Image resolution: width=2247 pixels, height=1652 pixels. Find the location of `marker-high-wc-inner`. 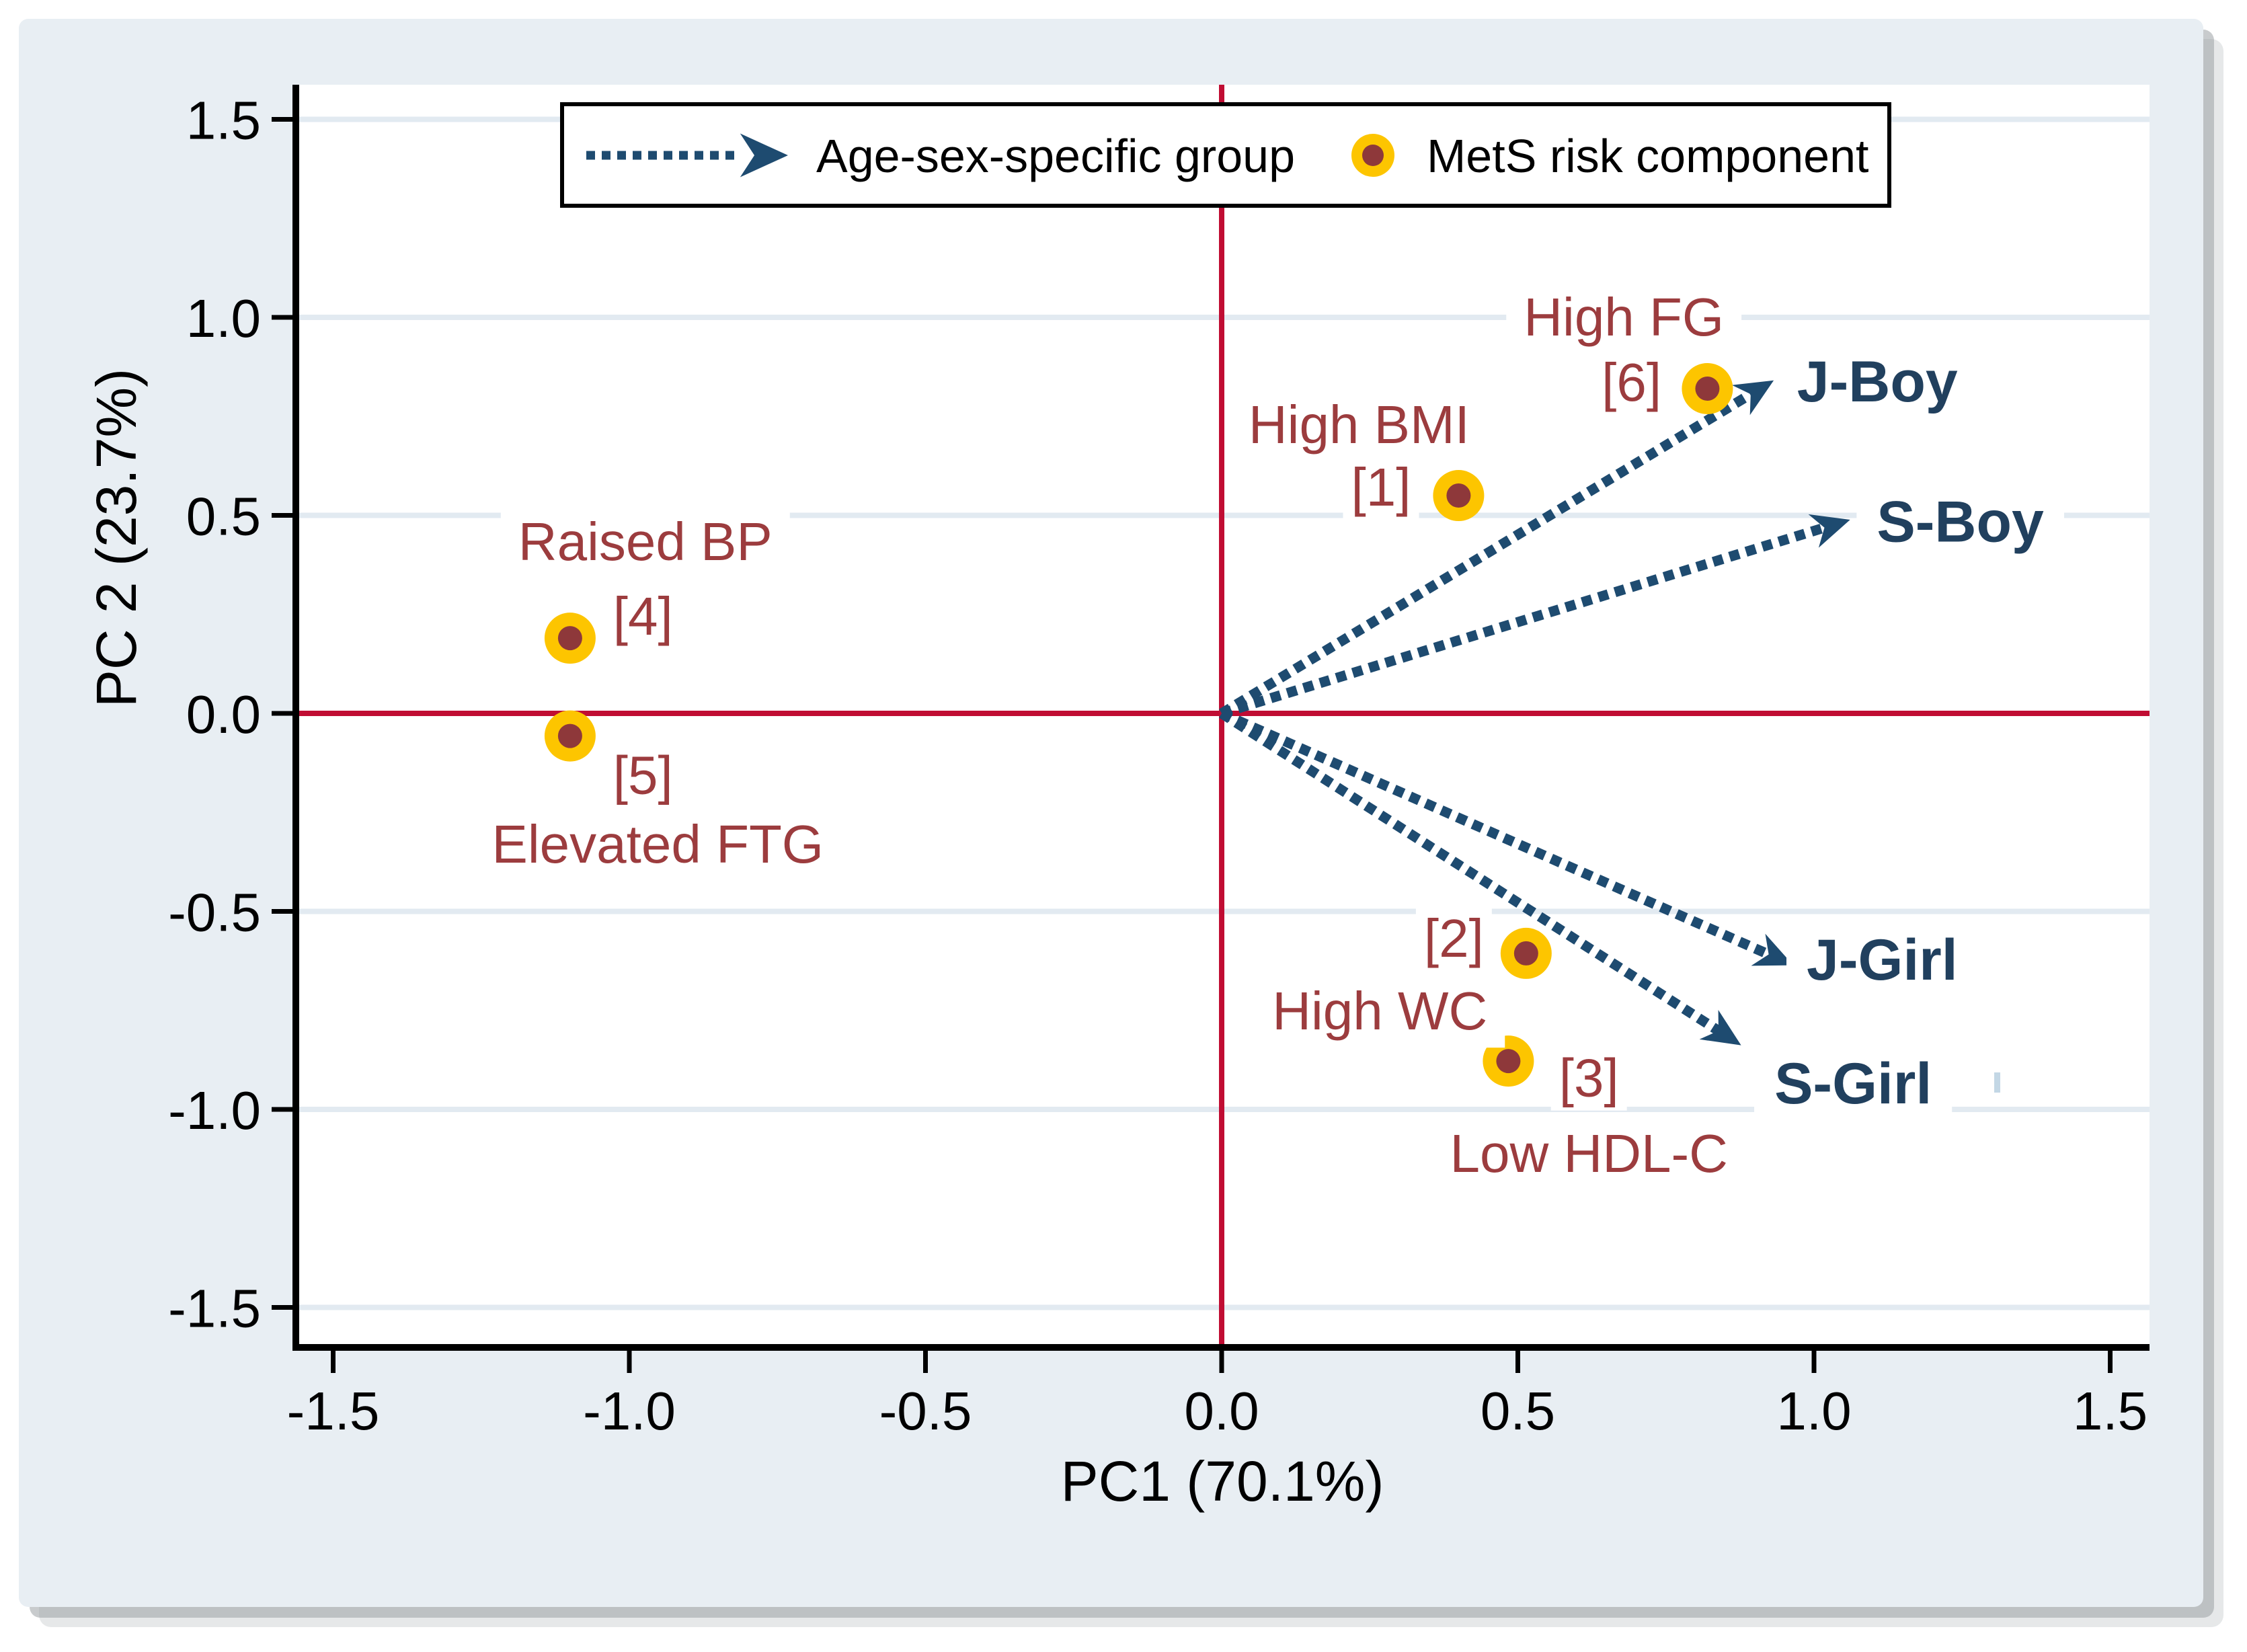

marker-high-wc-inner is located at coordinates (1525, 953).